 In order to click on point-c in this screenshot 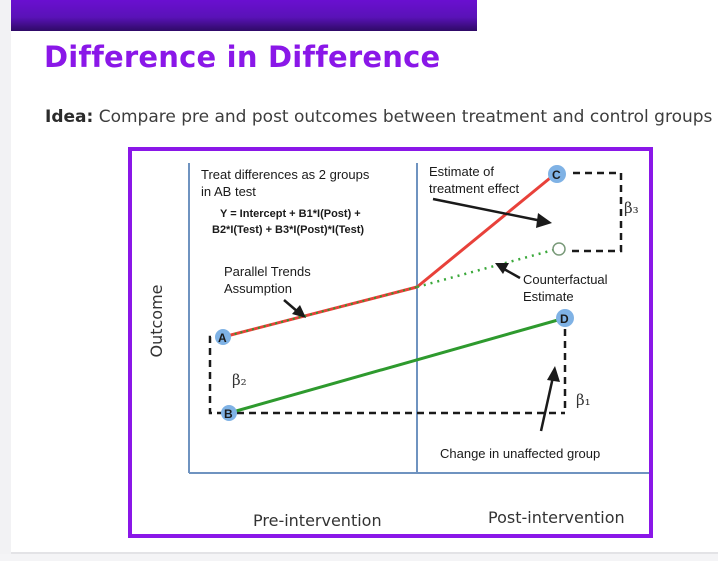, I will do `click(557, 174)`.